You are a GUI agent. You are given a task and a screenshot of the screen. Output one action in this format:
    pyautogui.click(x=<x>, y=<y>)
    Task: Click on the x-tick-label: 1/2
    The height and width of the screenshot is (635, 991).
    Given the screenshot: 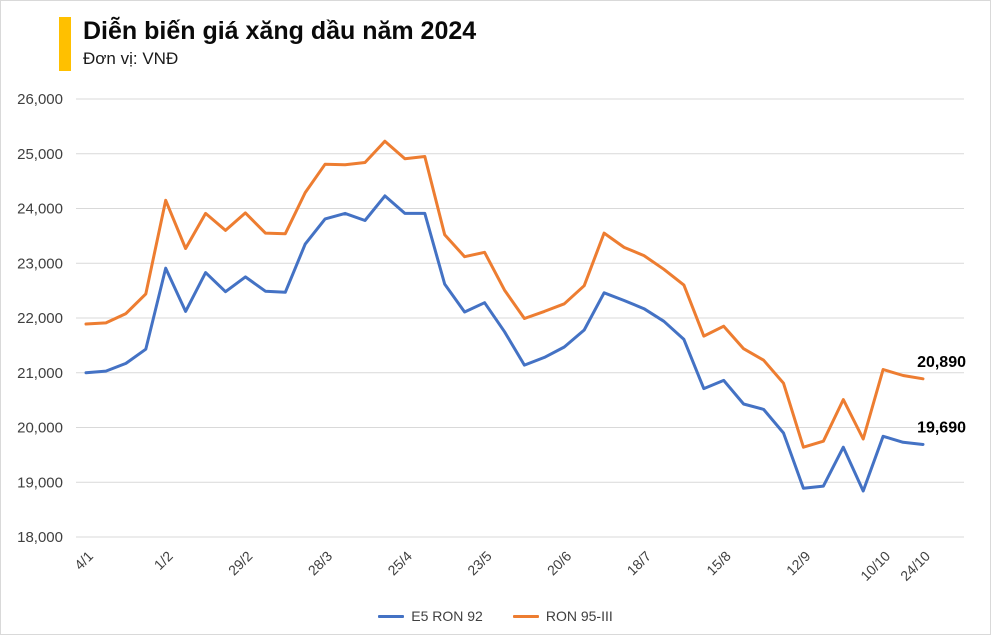 What is the action you would take?
    pyautogui.click(x=163, y=560)
    